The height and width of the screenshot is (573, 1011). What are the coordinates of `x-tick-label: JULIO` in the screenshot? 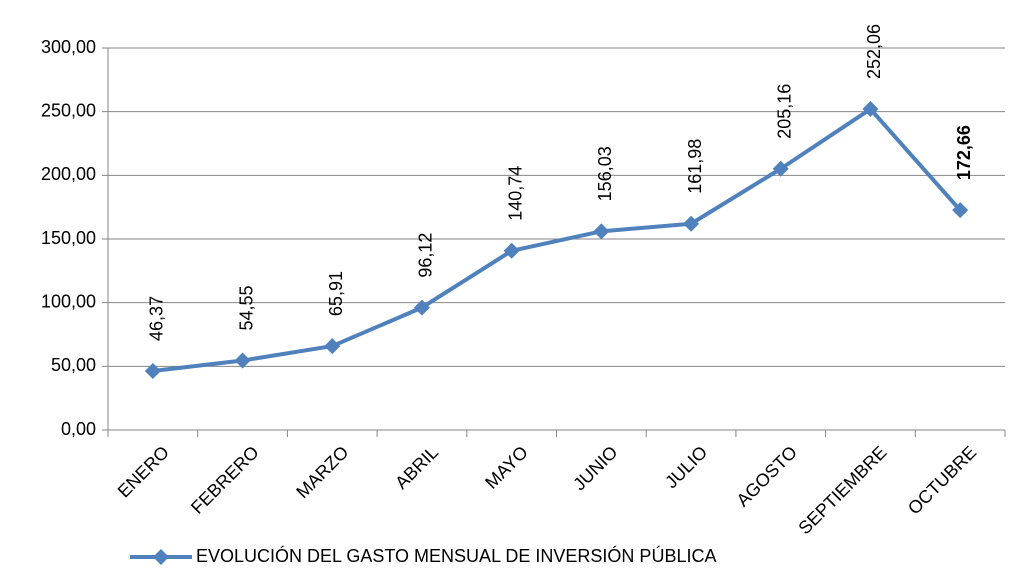 It's located at (686, 467).